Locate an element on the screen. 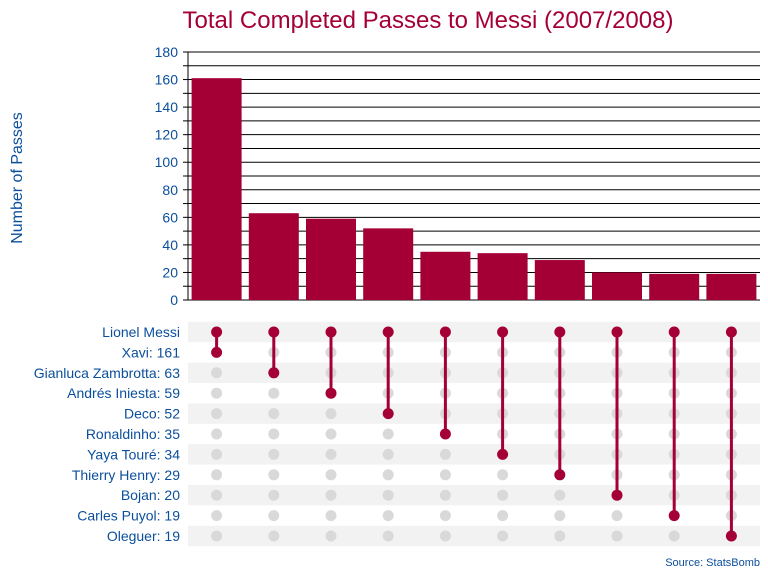 The width and height of the screenshot is (768, 576). row-label: Ronaldinho: 35 is located at coordinates (133, 434).